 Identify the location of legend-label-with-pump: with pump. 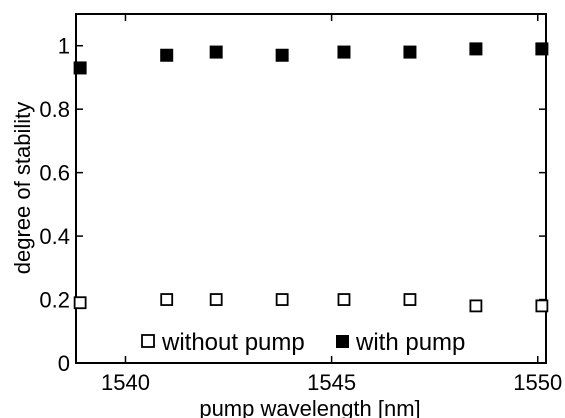
(410, 342).